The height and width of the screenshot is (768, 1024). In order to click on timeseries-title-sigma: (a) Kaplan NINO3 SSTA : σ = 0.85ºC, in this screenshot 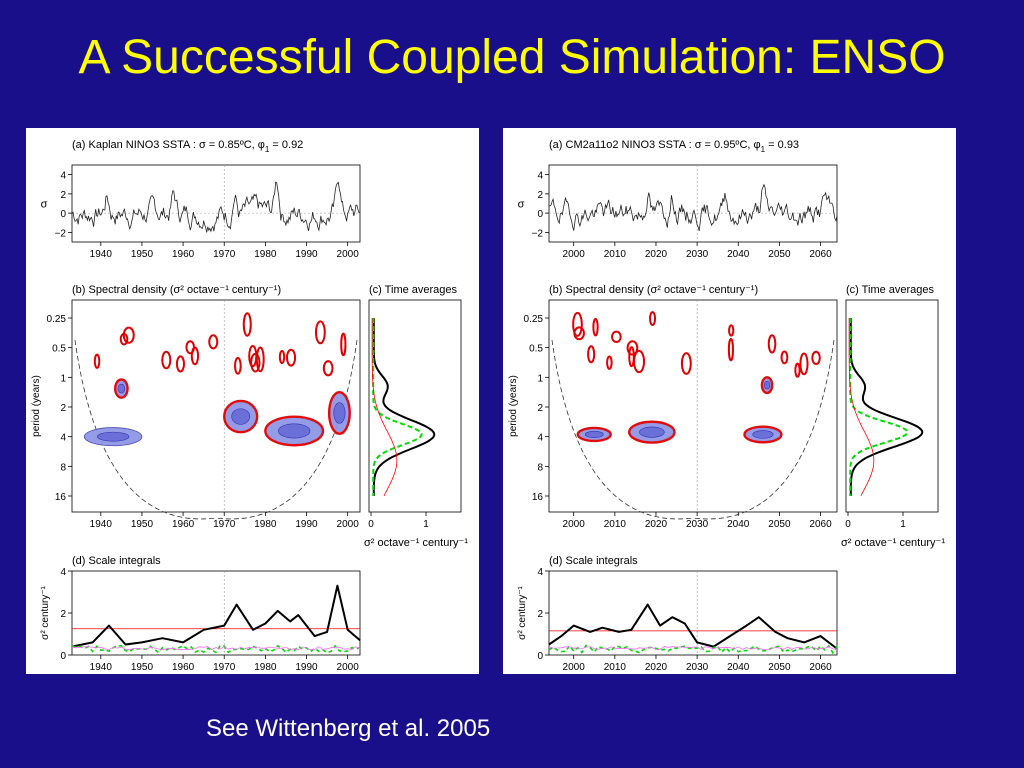, I will do `click(165, 145)`.